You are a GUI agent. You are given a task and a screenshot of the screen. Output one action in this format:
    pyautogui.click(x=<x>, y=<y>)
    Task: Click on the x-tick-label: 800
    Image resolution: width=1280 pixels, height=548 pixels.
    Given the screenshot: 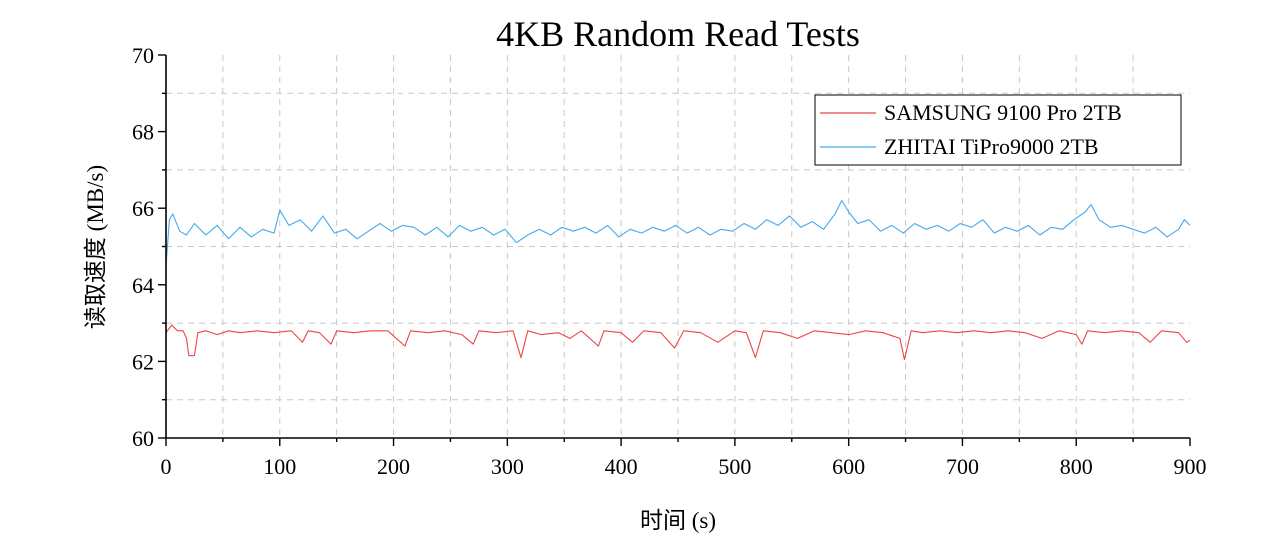 What is the action you would take?
    pyautogui.click(x=1076, y=466)
    